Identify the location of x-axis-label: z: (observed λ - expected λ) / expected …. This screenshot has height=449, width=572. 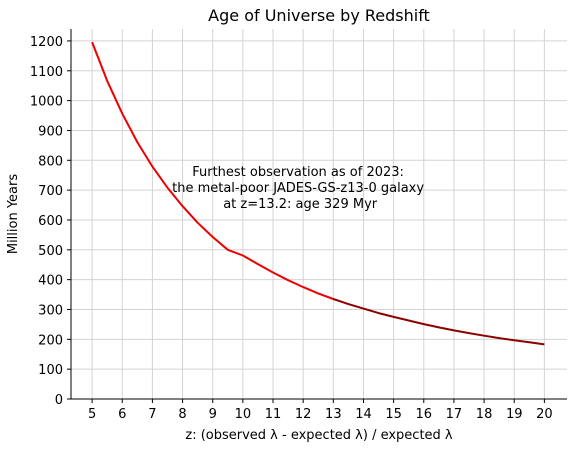
(319, 435).